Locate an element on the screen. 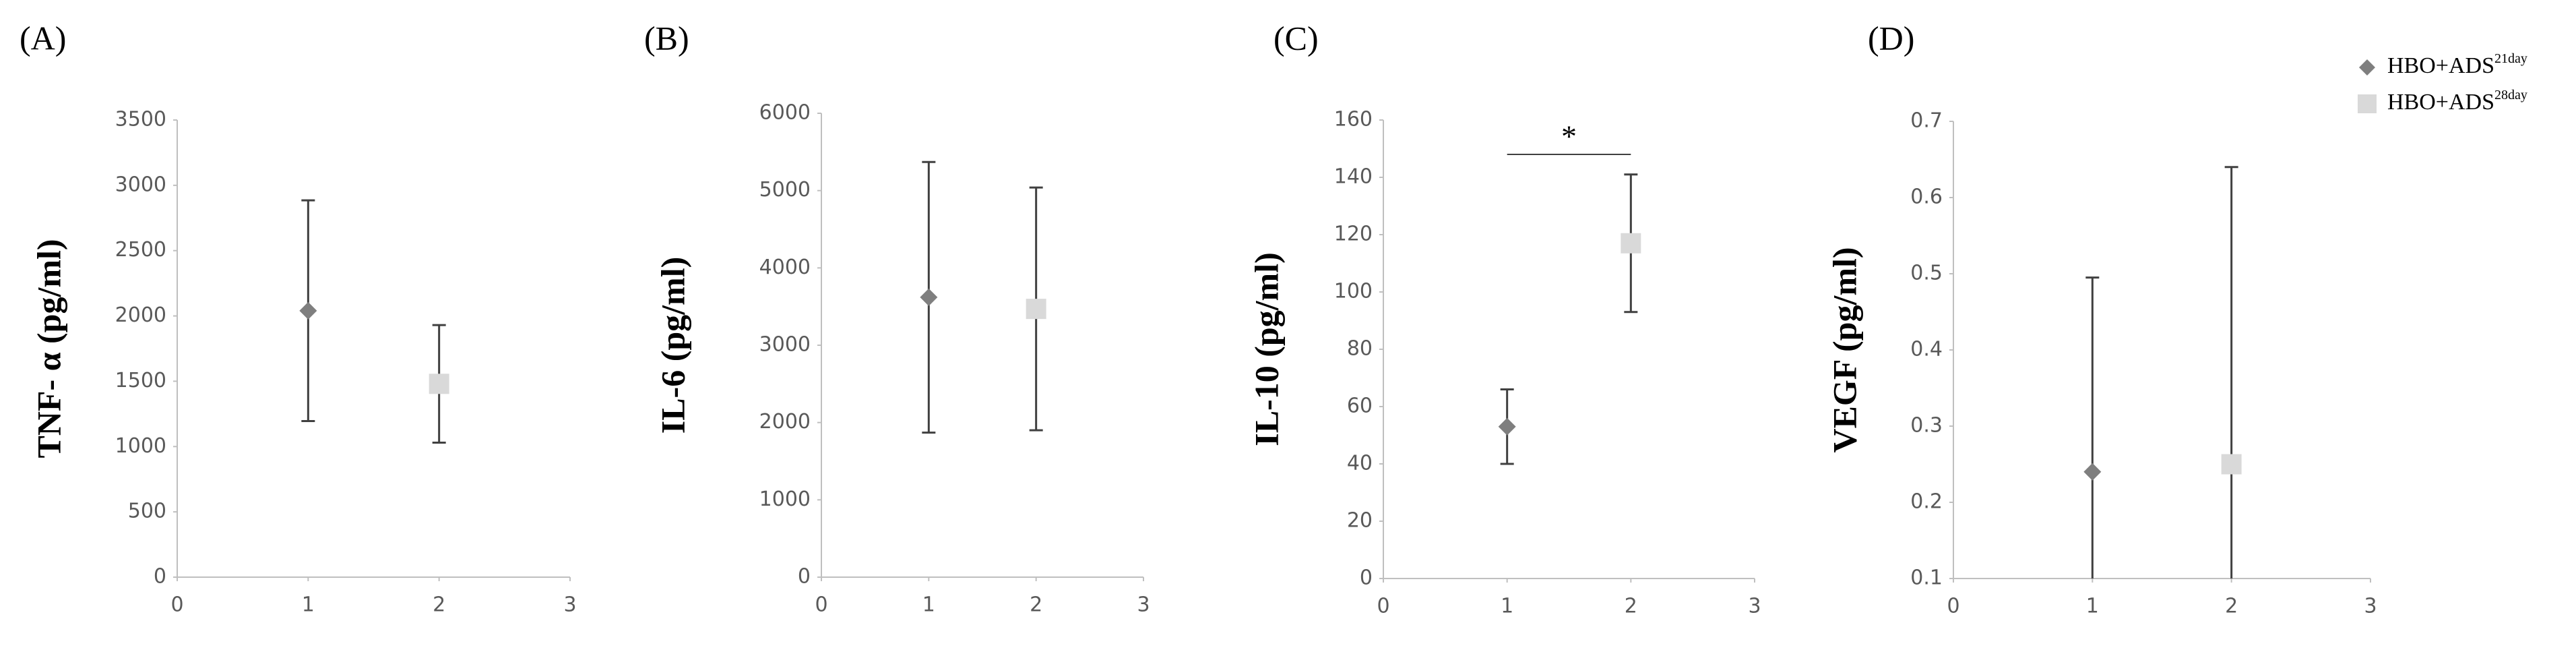 The image size is (2576, 652). y-axis-label: VEGF (pg/ml) is located at coordinates (1844, 349).